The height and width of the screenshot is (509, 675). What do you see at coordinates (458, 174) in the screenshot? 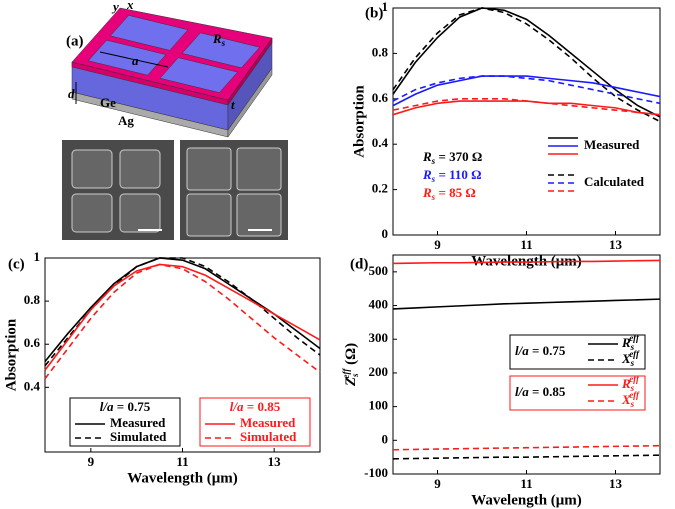
I see `text-part: = 110 Ω` at bounding box center [458, 174].